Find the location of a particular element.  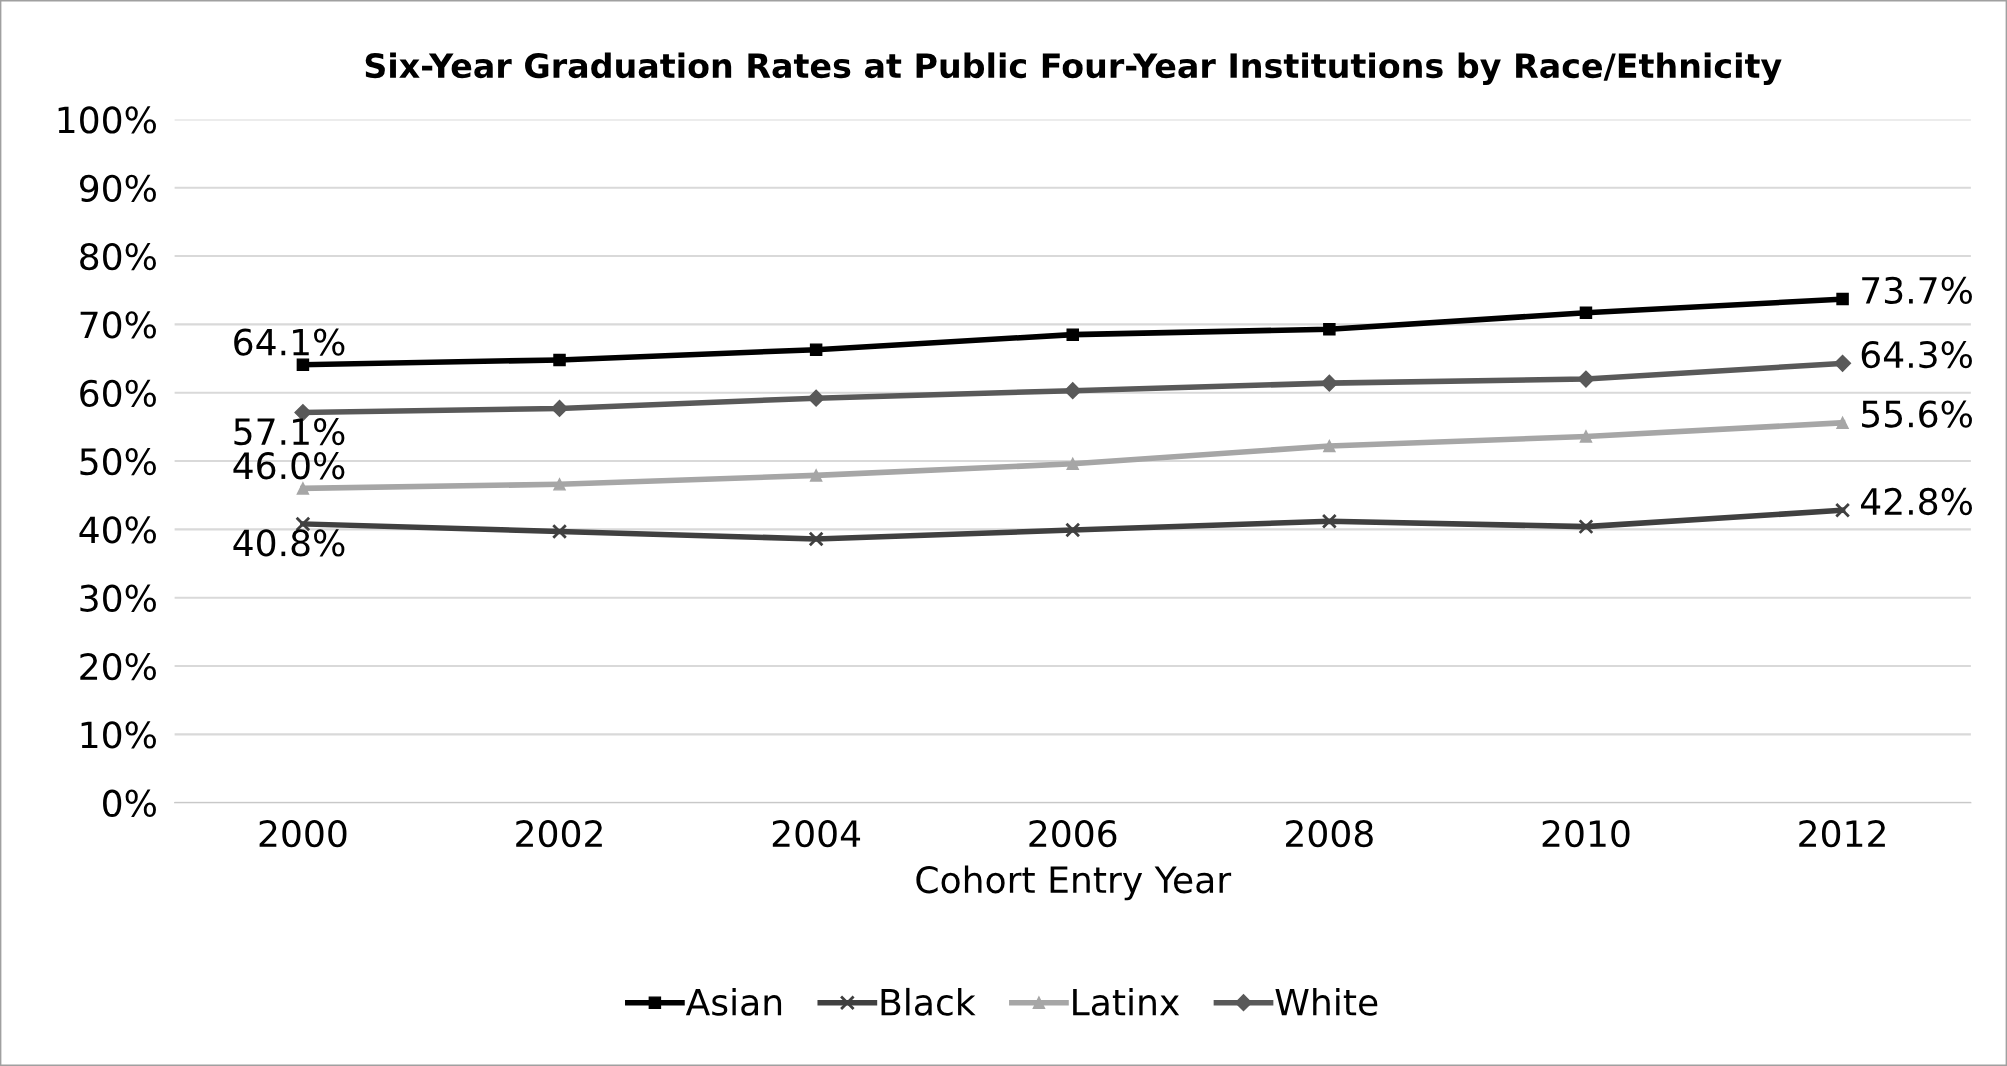

x-tick-label: 2006 is located at coordinates (1073, 834).